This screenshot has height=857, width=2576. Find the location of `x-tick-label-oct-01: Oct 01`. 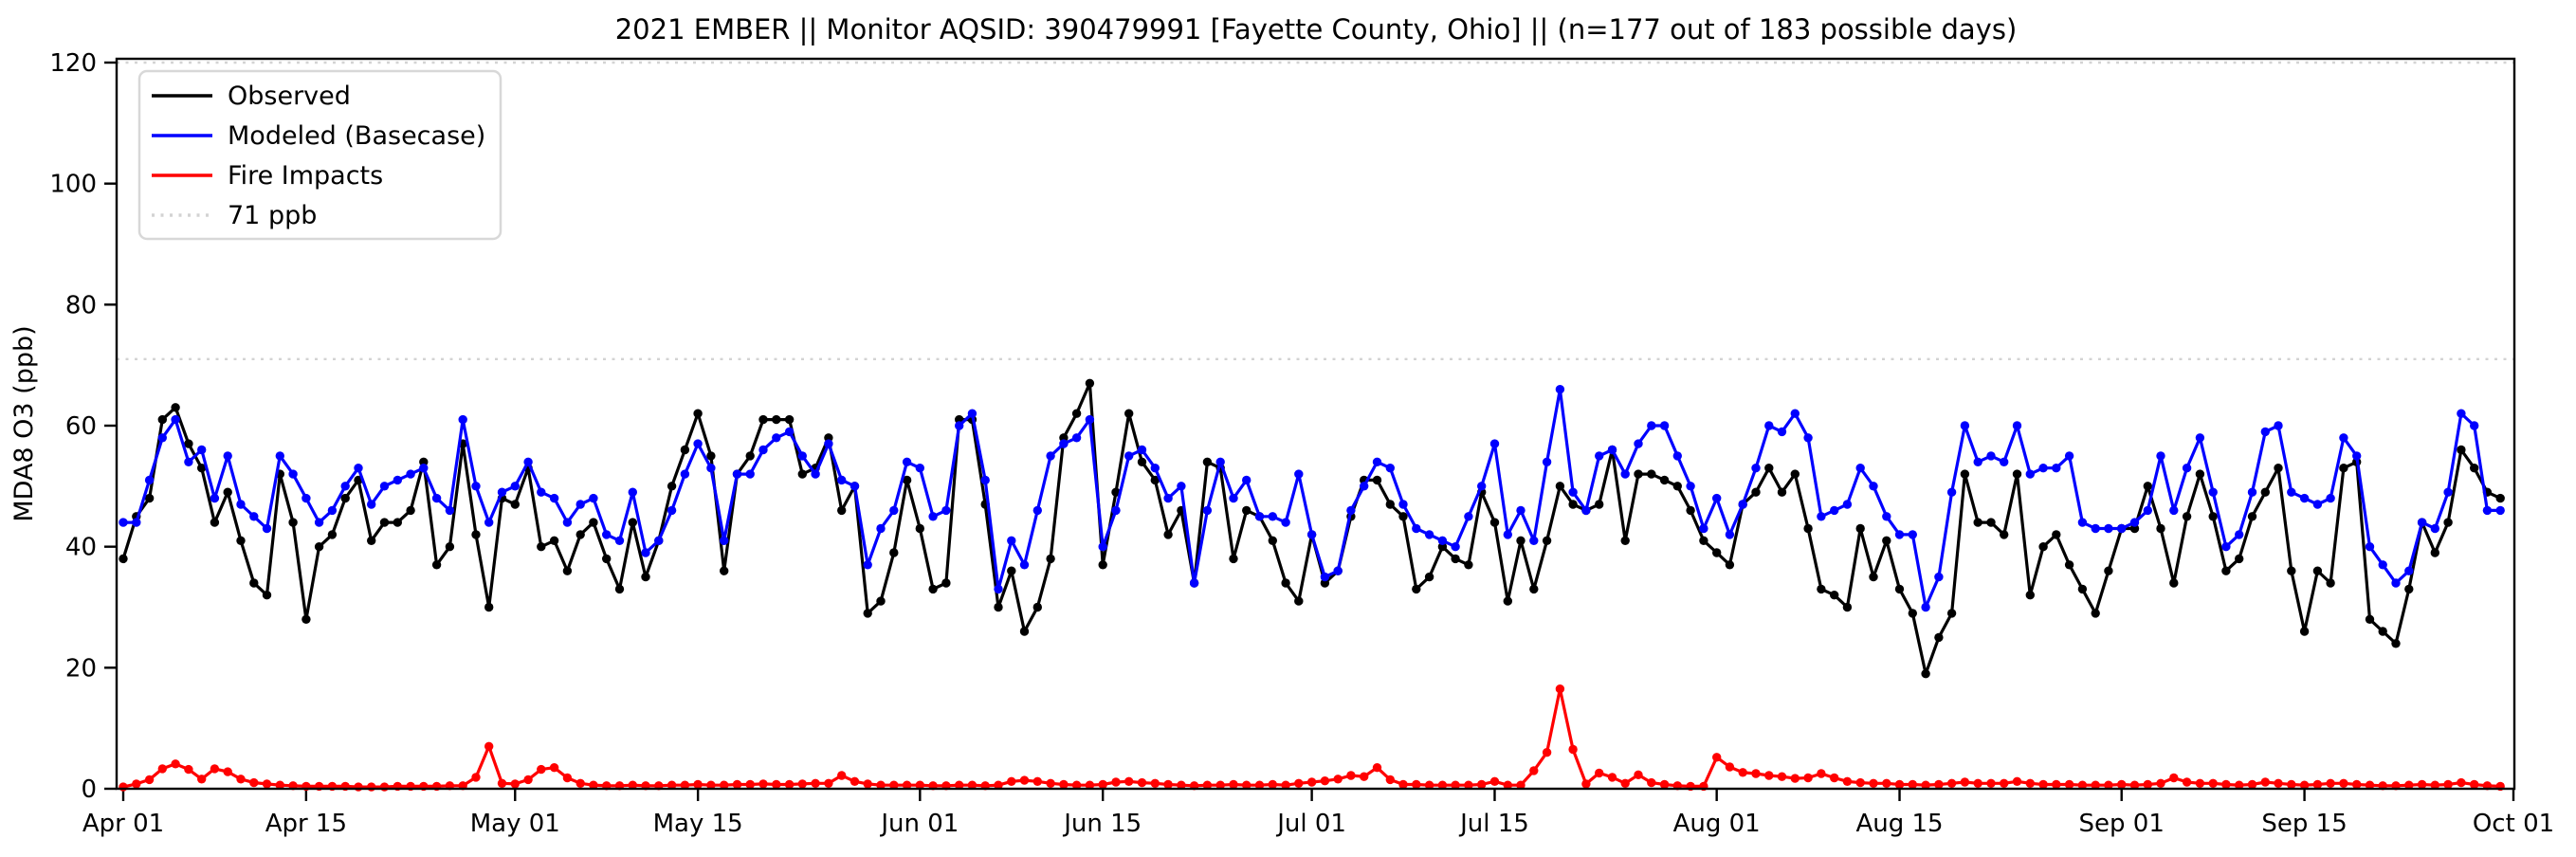

x-tick-label-oct-01: Oct 01 is located at coordinates (2513, 824).